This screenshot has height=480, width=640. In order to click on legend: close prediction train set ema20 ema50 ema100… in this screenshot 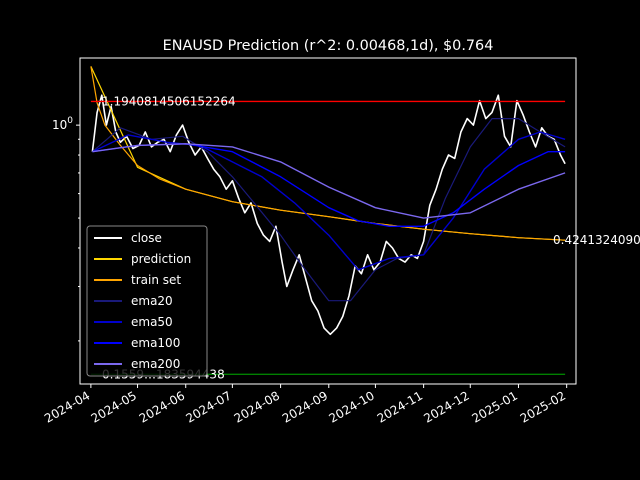, I will do `click(147, 301)`.